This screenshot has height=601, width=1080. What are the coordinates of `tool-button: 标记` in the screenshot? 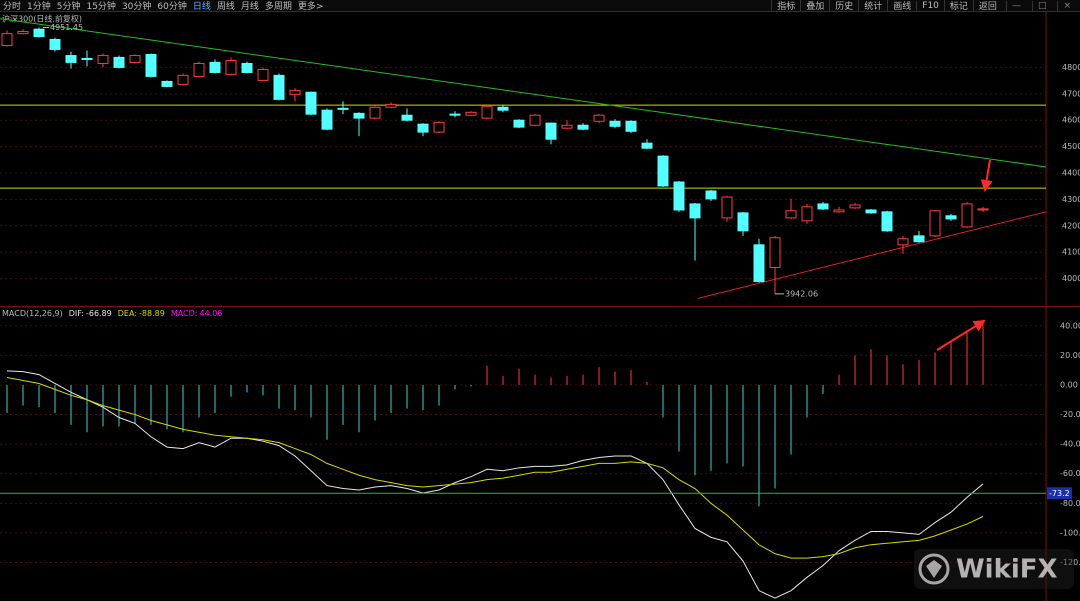 It's located at (958, 6).